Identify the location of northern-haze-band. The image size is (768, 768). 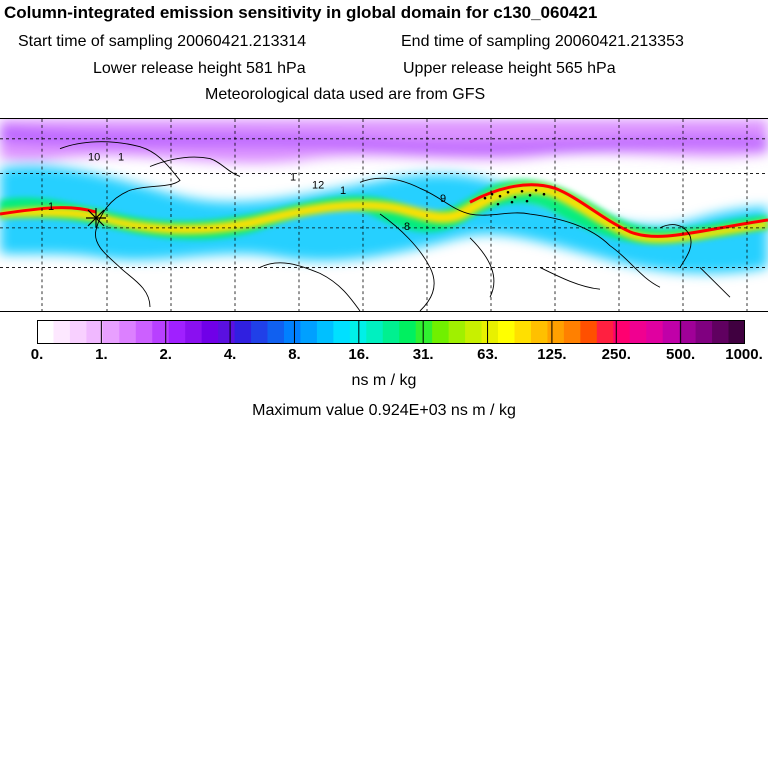
(384, 141).